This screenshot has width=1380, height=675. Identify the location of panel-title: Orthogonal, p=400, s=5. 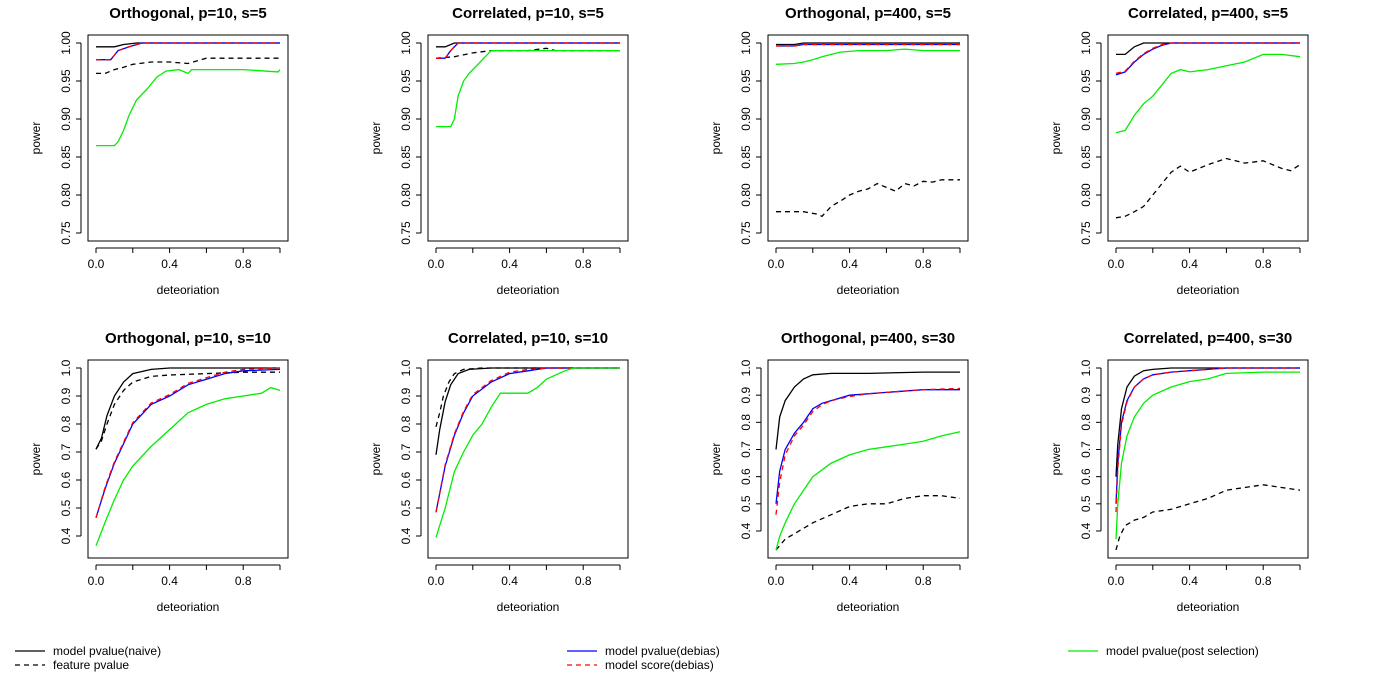
(868, 13).